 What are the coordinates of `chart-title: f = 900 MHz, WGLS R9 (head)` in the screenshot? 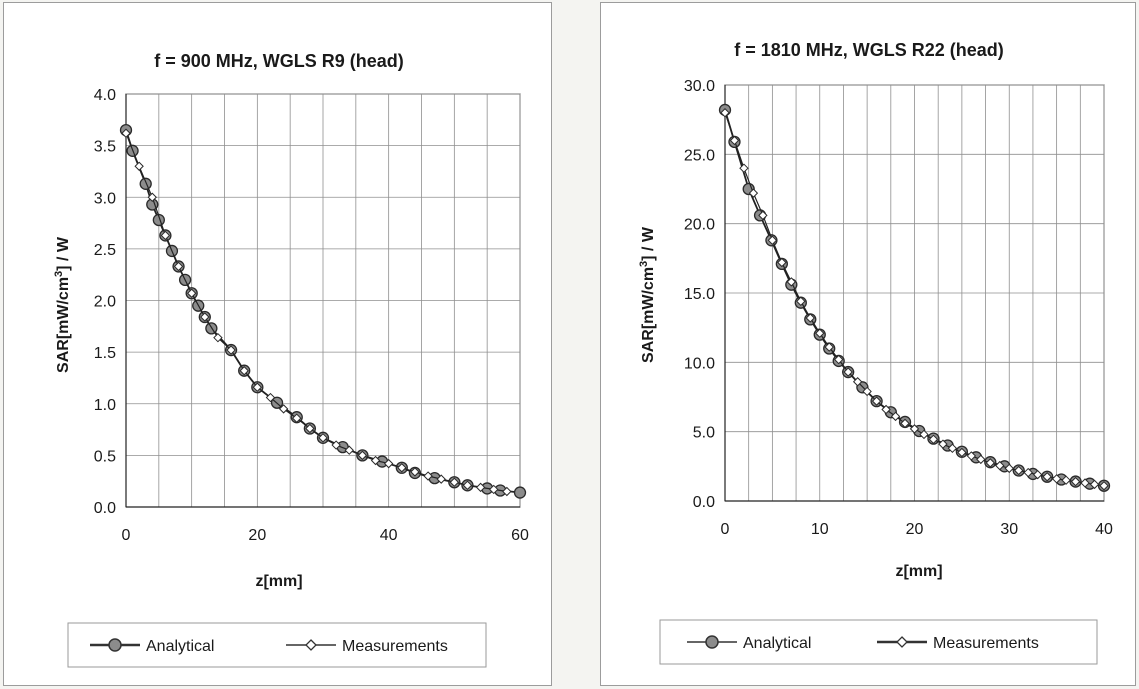 It's located at (279, 61).